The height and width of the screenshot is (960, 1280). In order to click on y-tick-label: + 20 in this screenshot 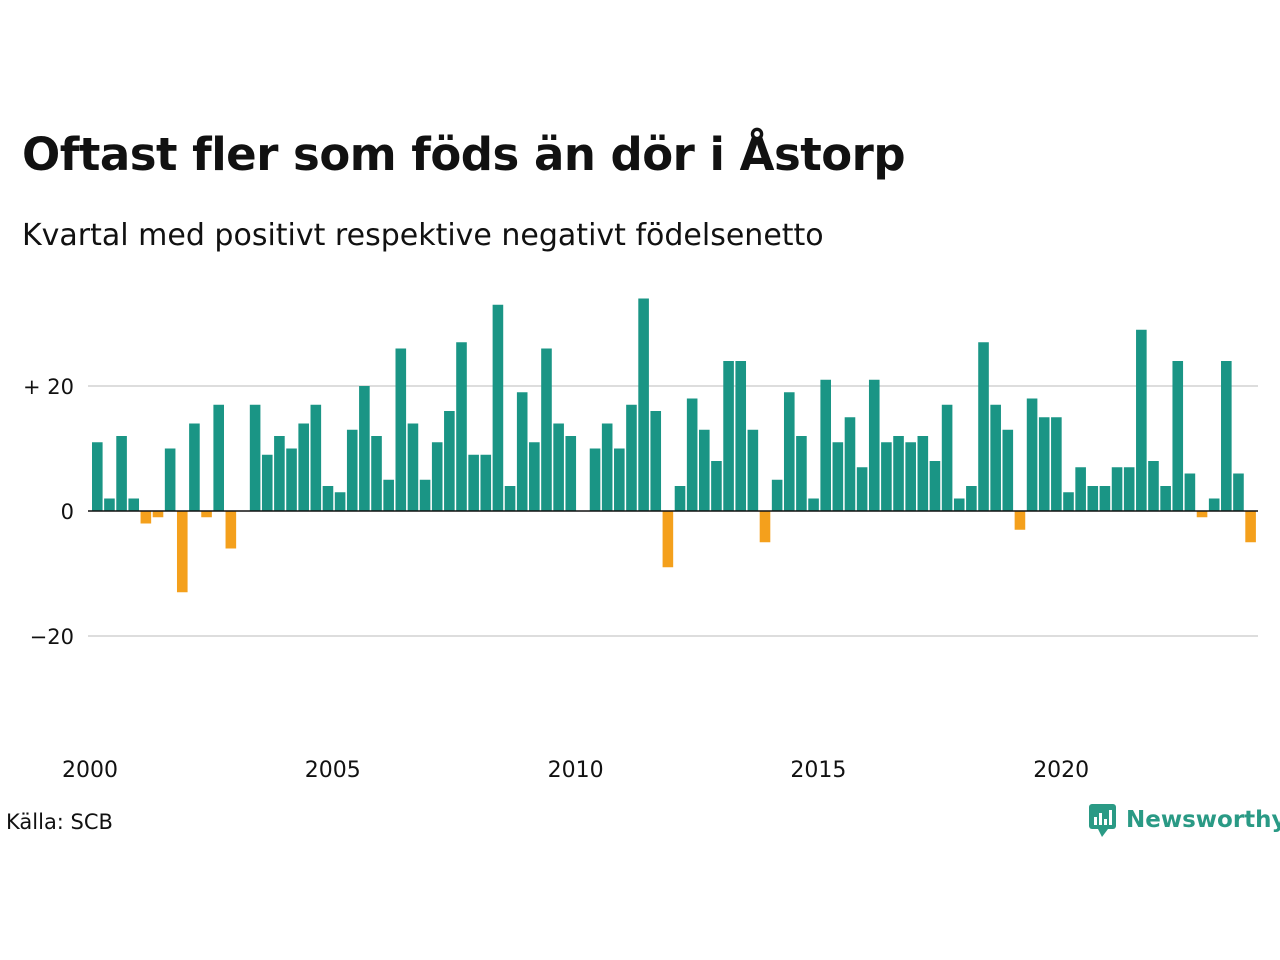, I will do `click(48, 387)`.